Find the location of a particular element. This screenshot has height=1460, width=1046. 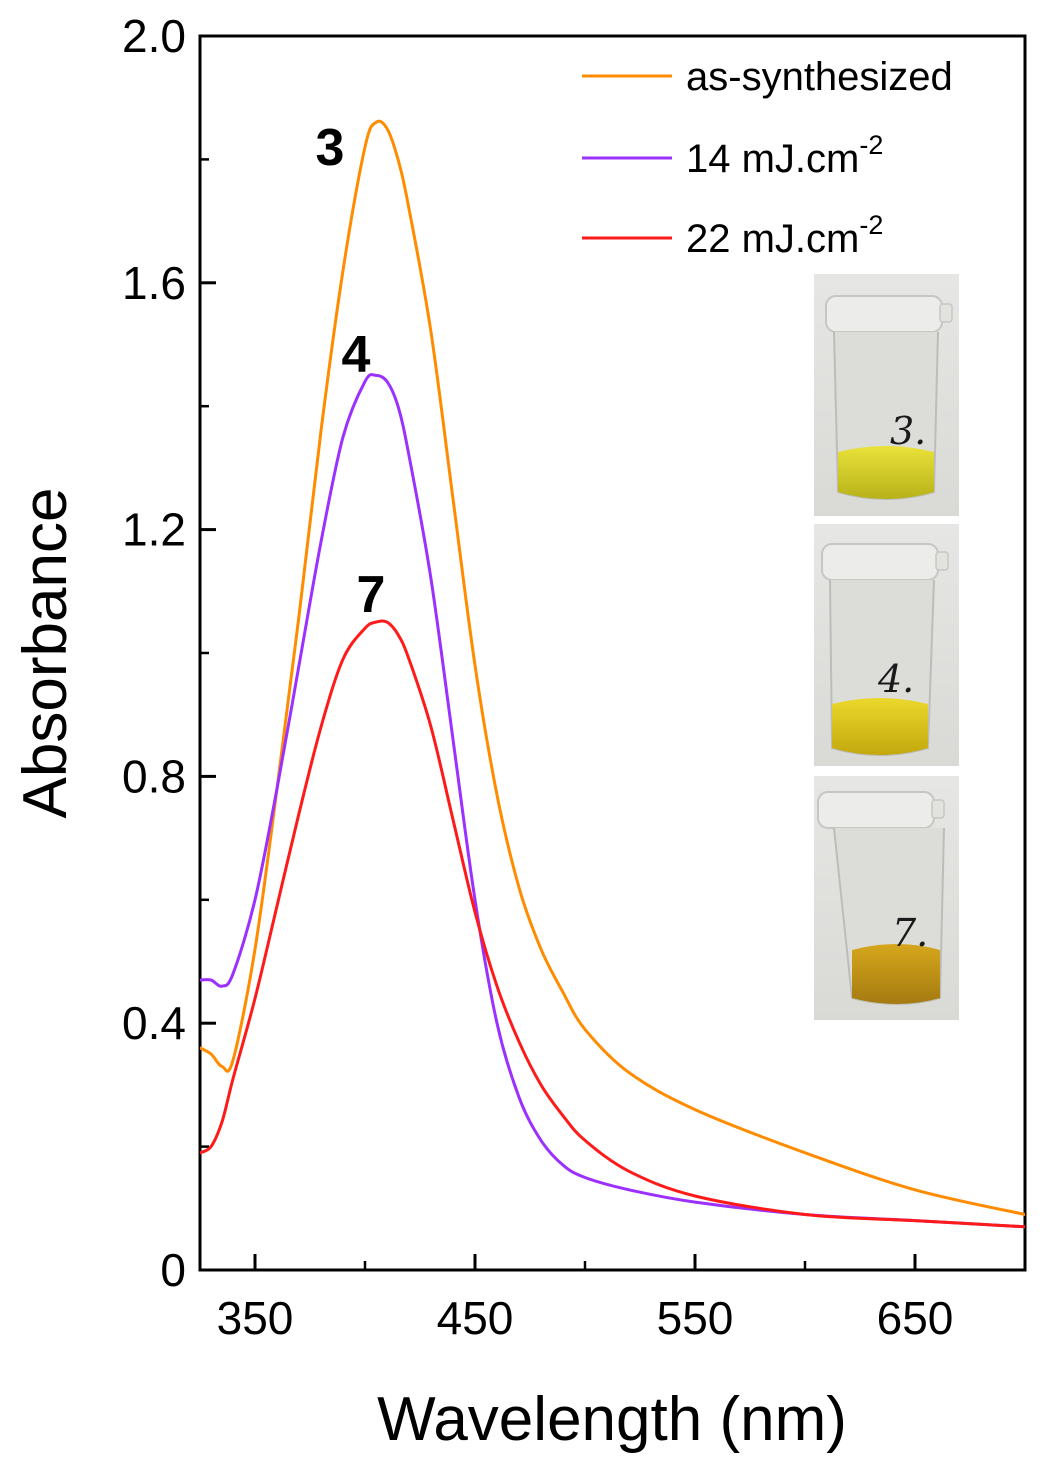

x-tick-label-350: 350 is located at coordinates (255, 1318).